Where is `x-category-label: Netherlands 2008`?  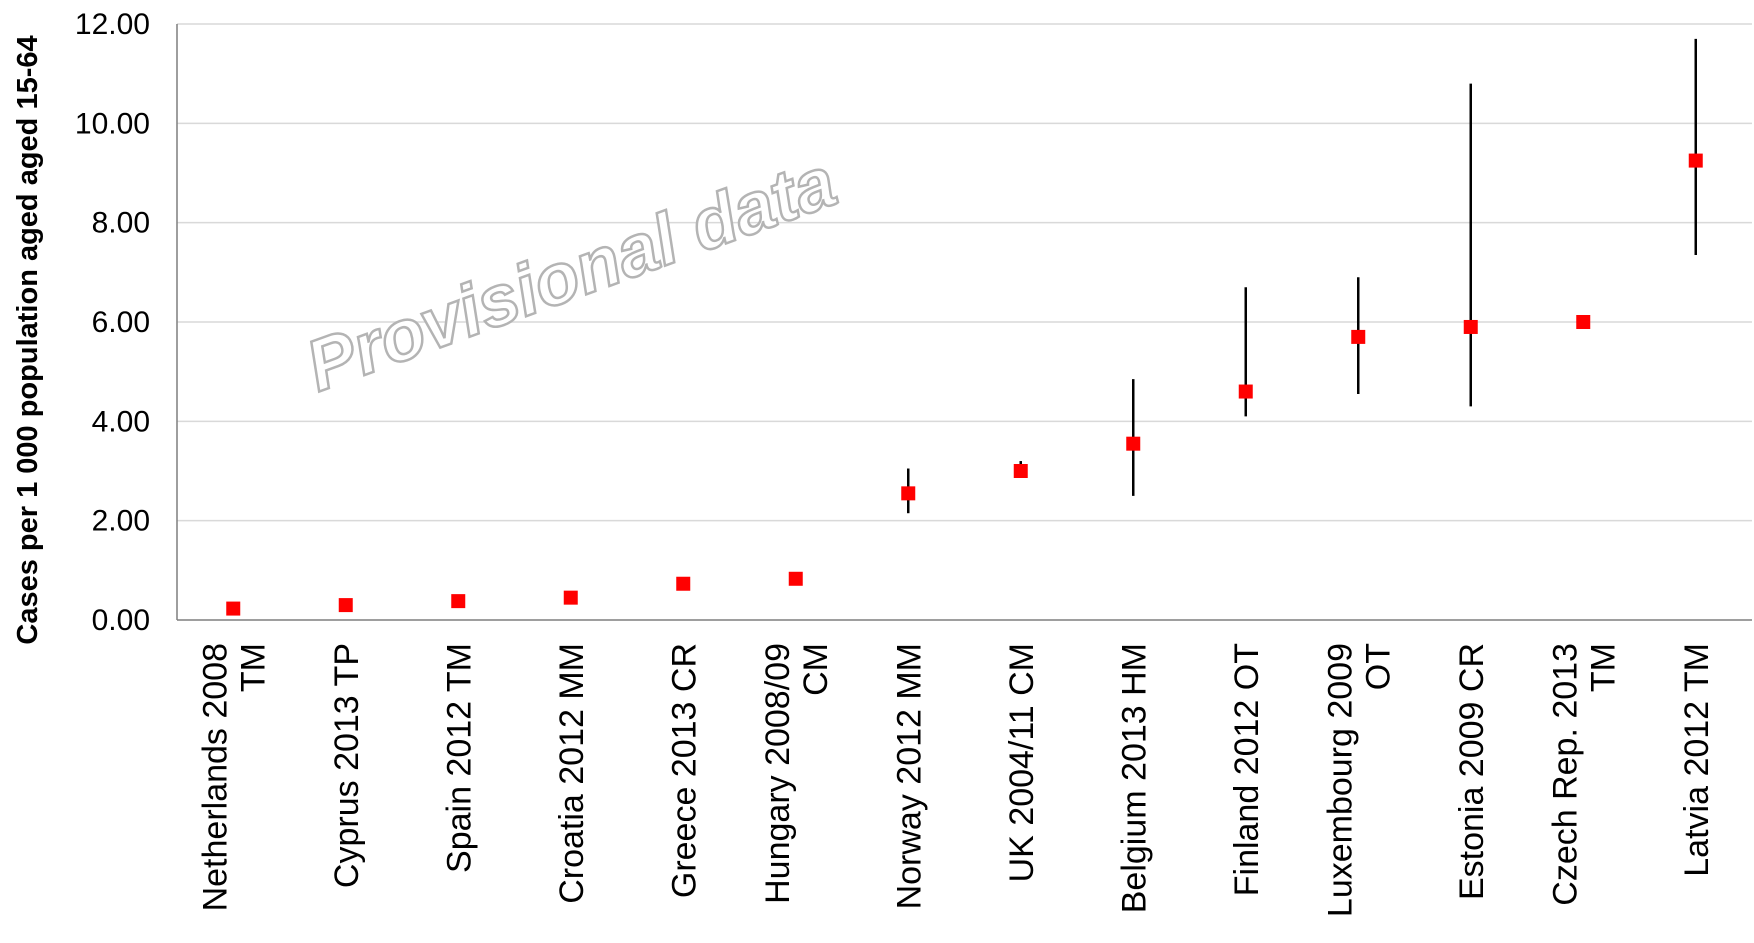
x-category-label: Netherlands 2008 is located at coordinates (215, 777).